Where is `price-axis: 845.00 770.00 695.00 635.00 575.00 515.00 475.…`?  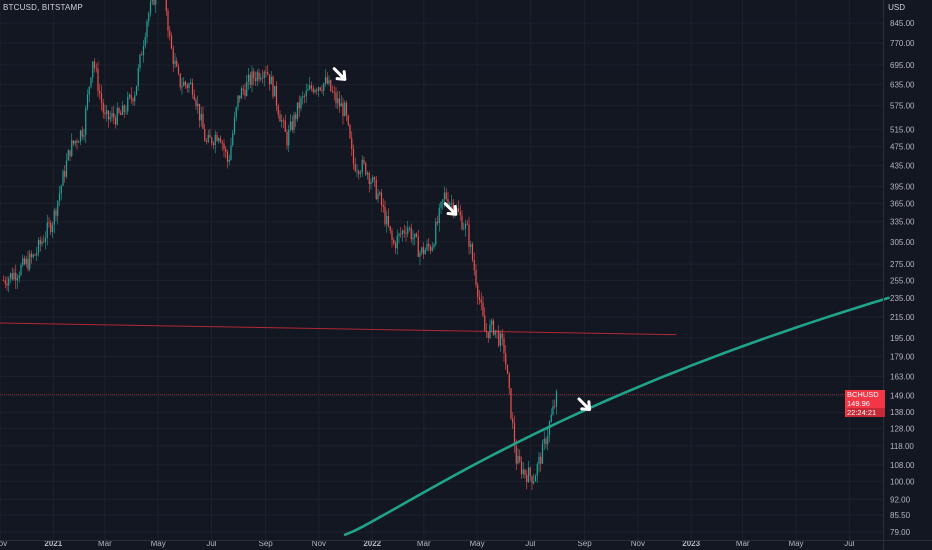 price-axis: 845.00 770.00 695.00 635.00 575.00 515.00 475.… is located at coordinates (899, 275).